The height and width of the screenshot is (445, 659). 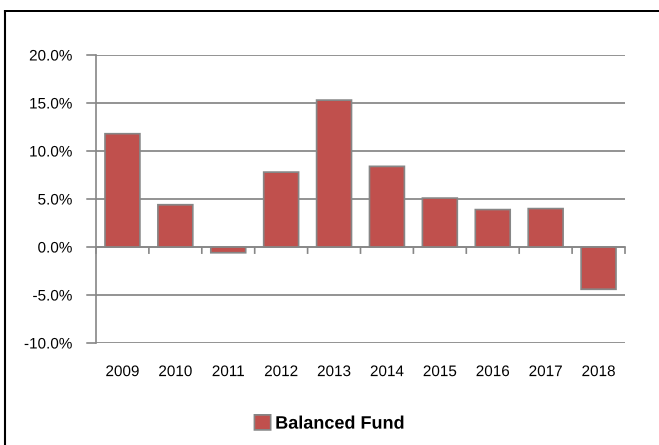 I want to click on legend-label: Balanced Fund, so click(x=340, y=422).